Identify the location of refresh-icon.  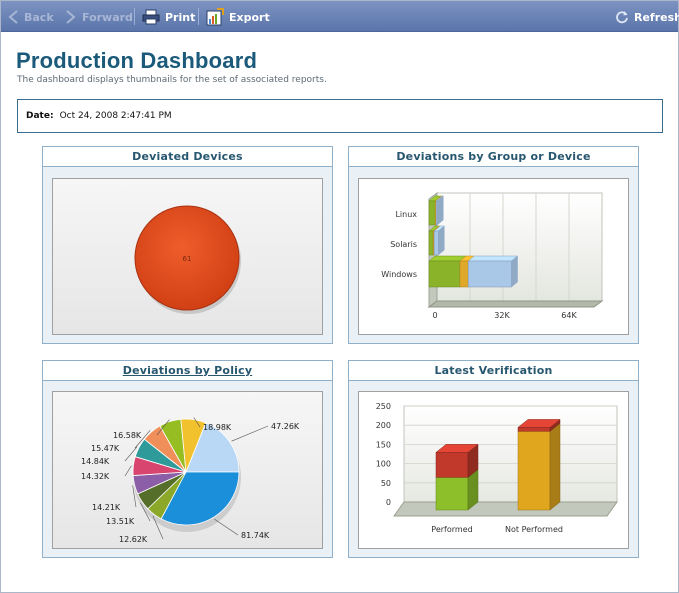
(622, 17).